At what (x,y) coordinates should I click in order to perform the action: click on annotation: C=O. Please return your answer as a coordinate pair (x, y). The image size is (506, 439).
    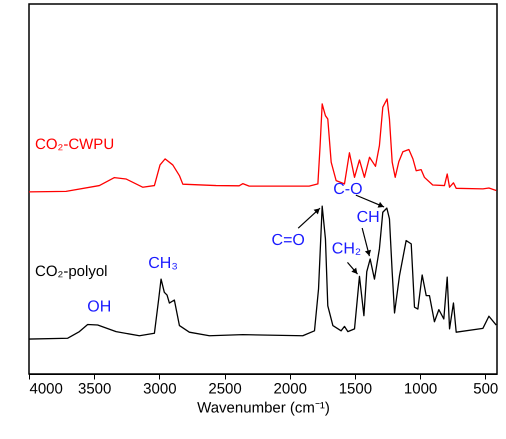
    Looking at the image, I should click on (288, 241).